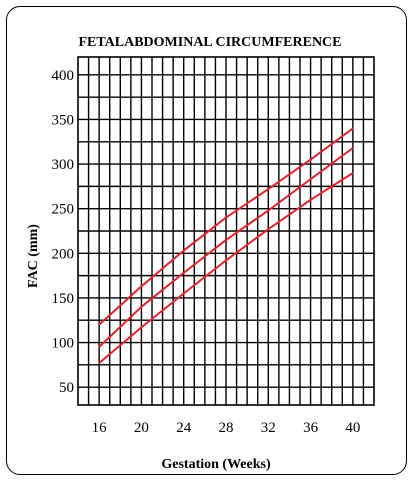 The image size is (415, 483). What do you see at coordinates (141, 428) in the screenshot?
I see `x-tick-label: 20` at bounding box center [141, 428].